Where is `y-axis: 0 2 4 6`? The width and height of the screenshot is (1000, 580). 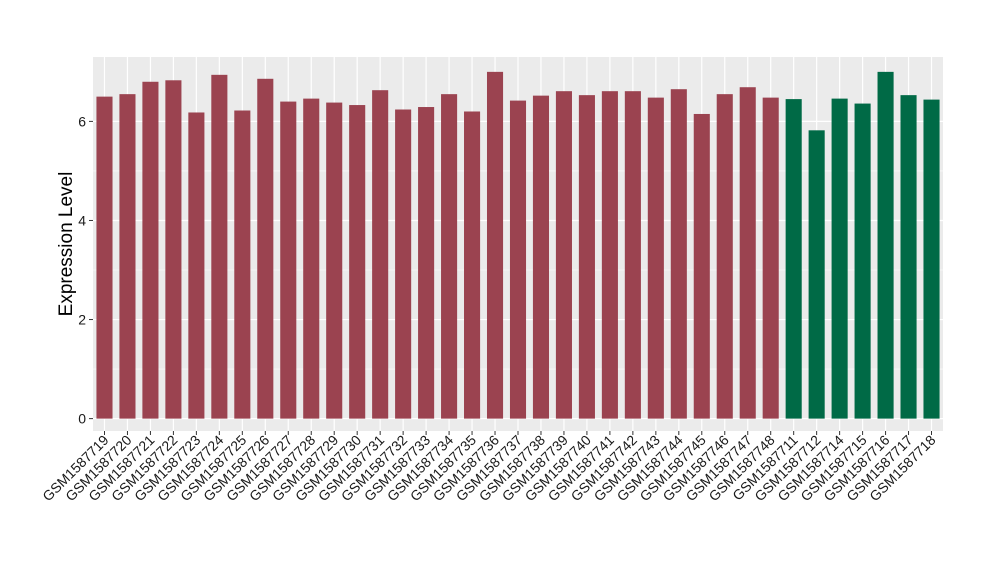 y-axis: 0 2 4 6 is located at coordinates (85, 270).